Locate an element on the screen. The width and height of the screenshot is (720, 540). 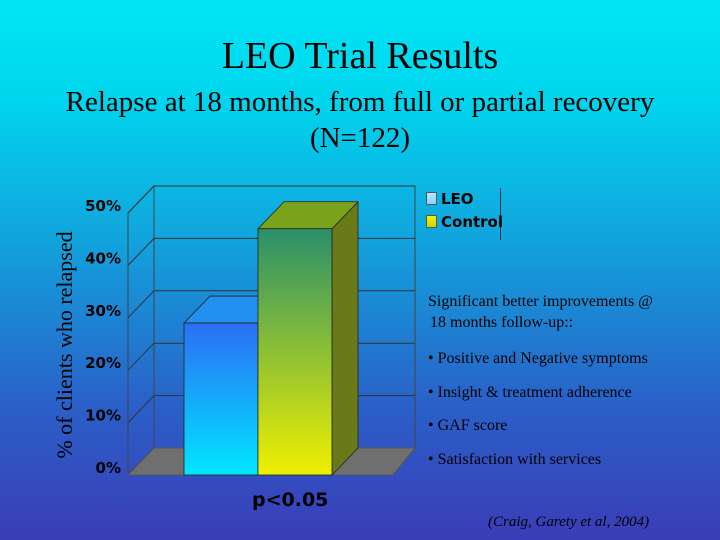
findings-heading-line-1: Significant better improvements @ is located at coordinates (540, 301).